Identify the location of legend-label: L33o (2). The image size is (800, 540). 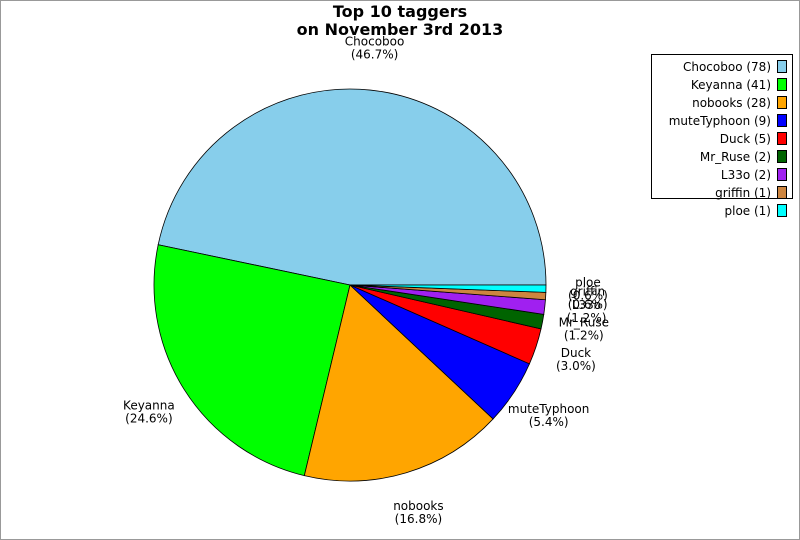
(746, 175).